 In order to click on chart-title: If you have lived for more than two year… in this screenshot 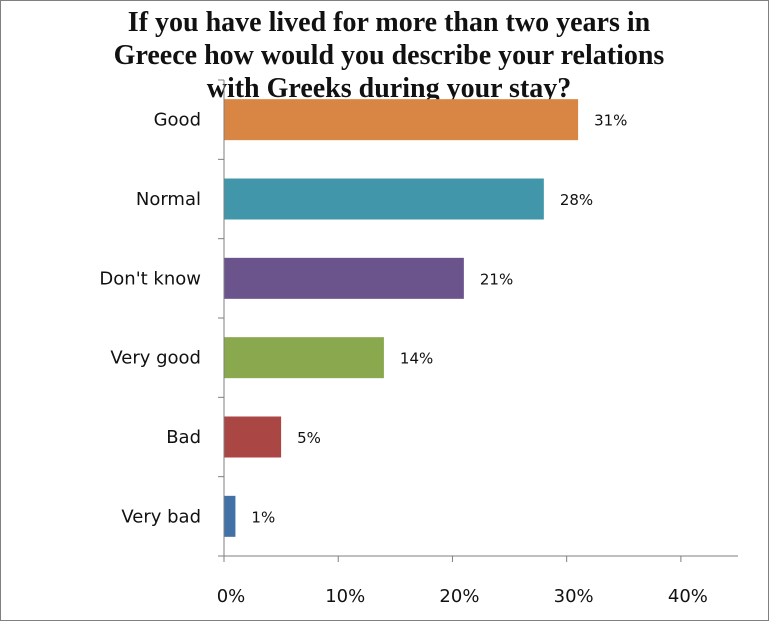, I will do `click(389, 55)`.